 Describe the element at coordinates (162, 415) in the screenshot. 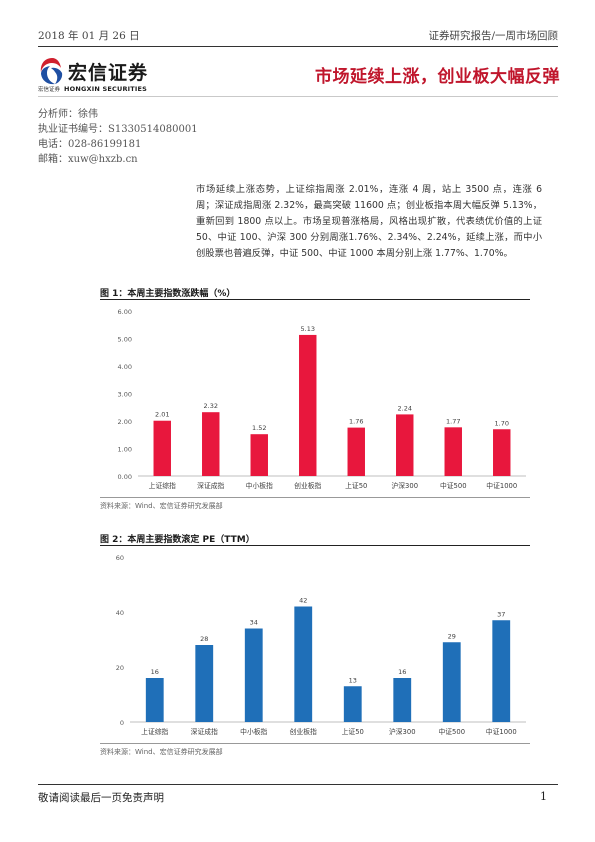

I see `data-label: 2.01` at that location.